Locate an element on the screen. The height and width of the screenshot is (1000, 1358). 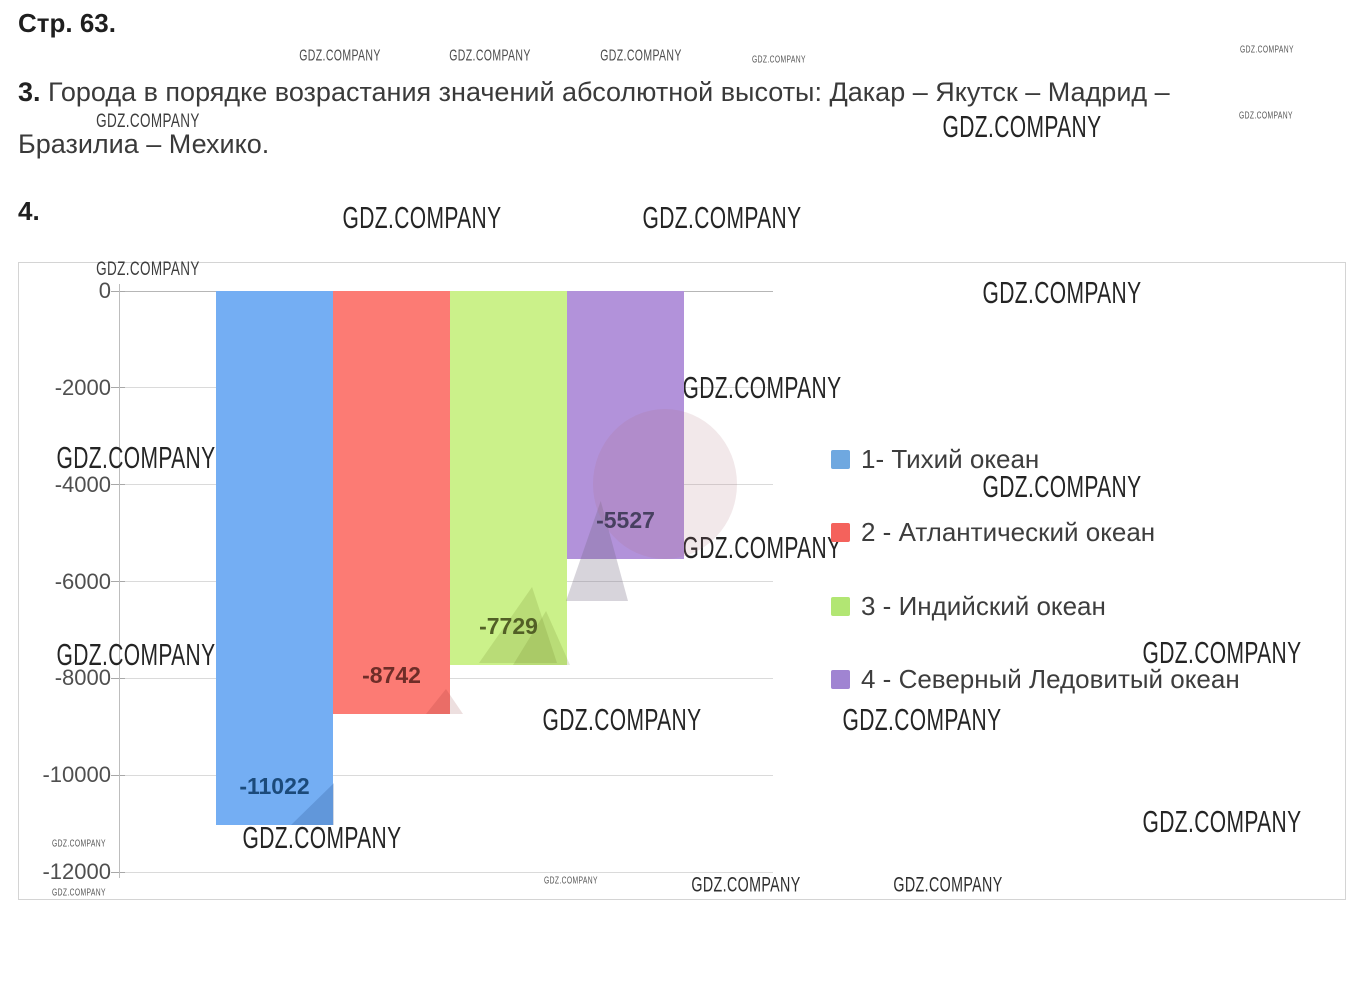
y-axis-label: -2000 is located at coordinates (82, 387).